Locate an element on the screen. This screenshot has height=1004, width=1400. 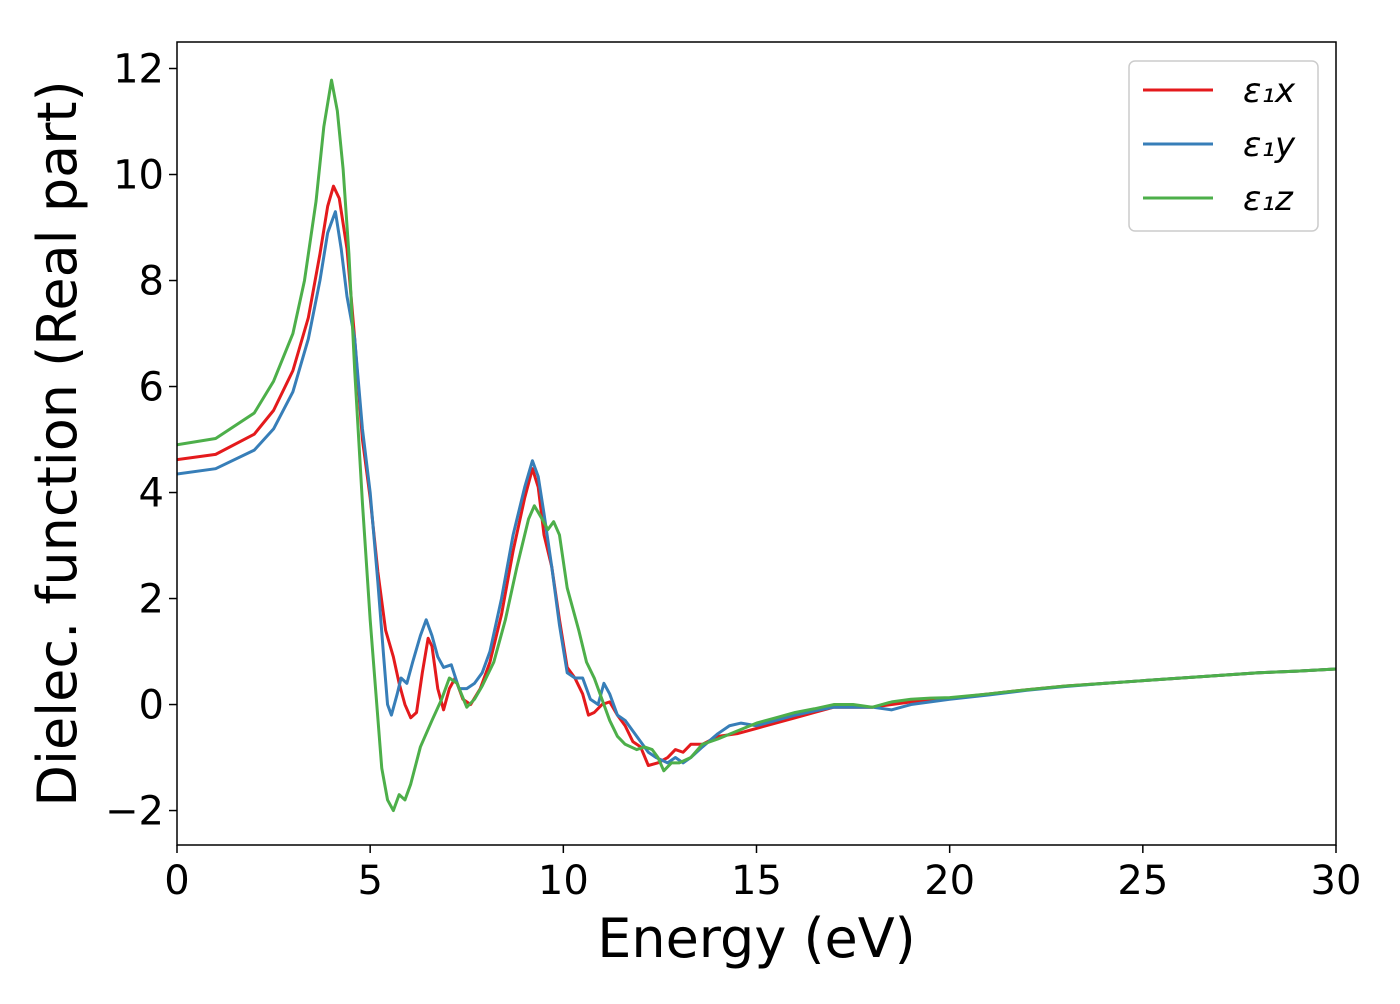
x-tick-label: 15 is located at coordinates (756, 881).